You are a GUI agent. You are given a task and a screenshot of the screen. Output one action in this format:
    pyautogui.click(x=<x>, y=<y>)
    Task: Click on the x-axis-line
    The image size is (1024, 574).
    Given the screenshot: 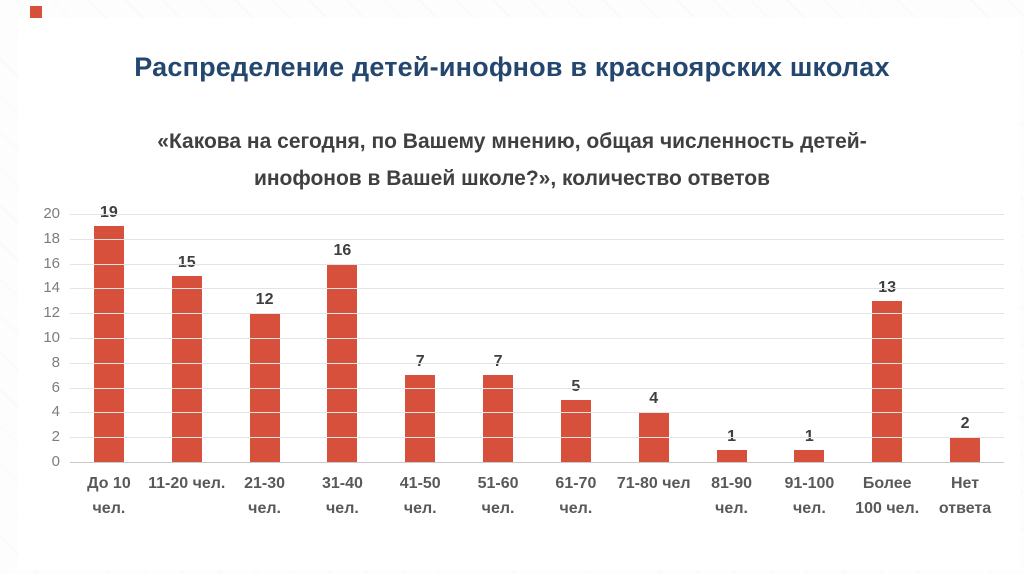 What is the action you would take?
    pyautogui.click(x=537, y=462)
    